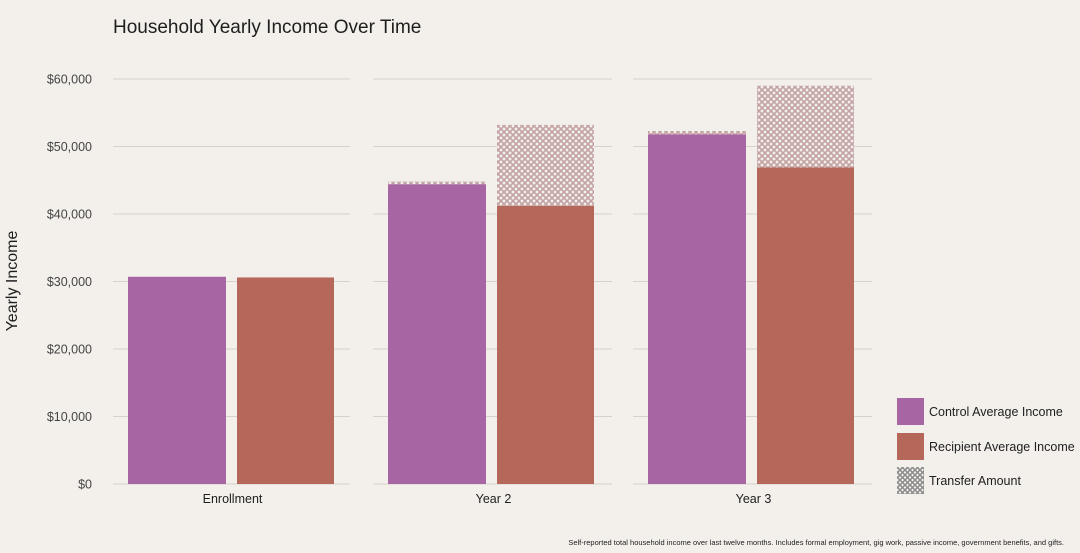  What do you see at coordinates (69, 215) in the screenshot?
I see `y-tick-label: $40,000` at bounding box center [69, 215].